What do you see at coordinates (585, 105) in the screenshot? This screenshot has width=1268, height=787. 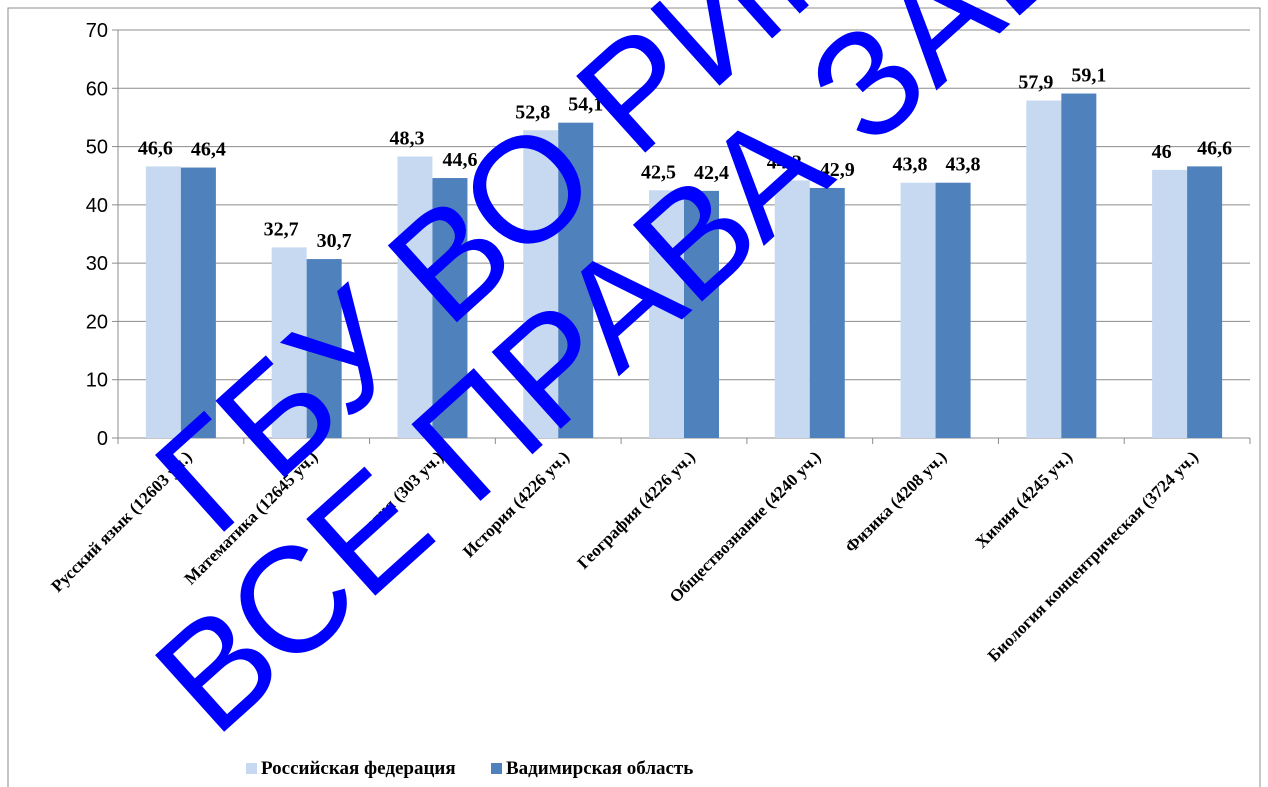 I see `data-label: 54,1` at bounding box center [585, 105].